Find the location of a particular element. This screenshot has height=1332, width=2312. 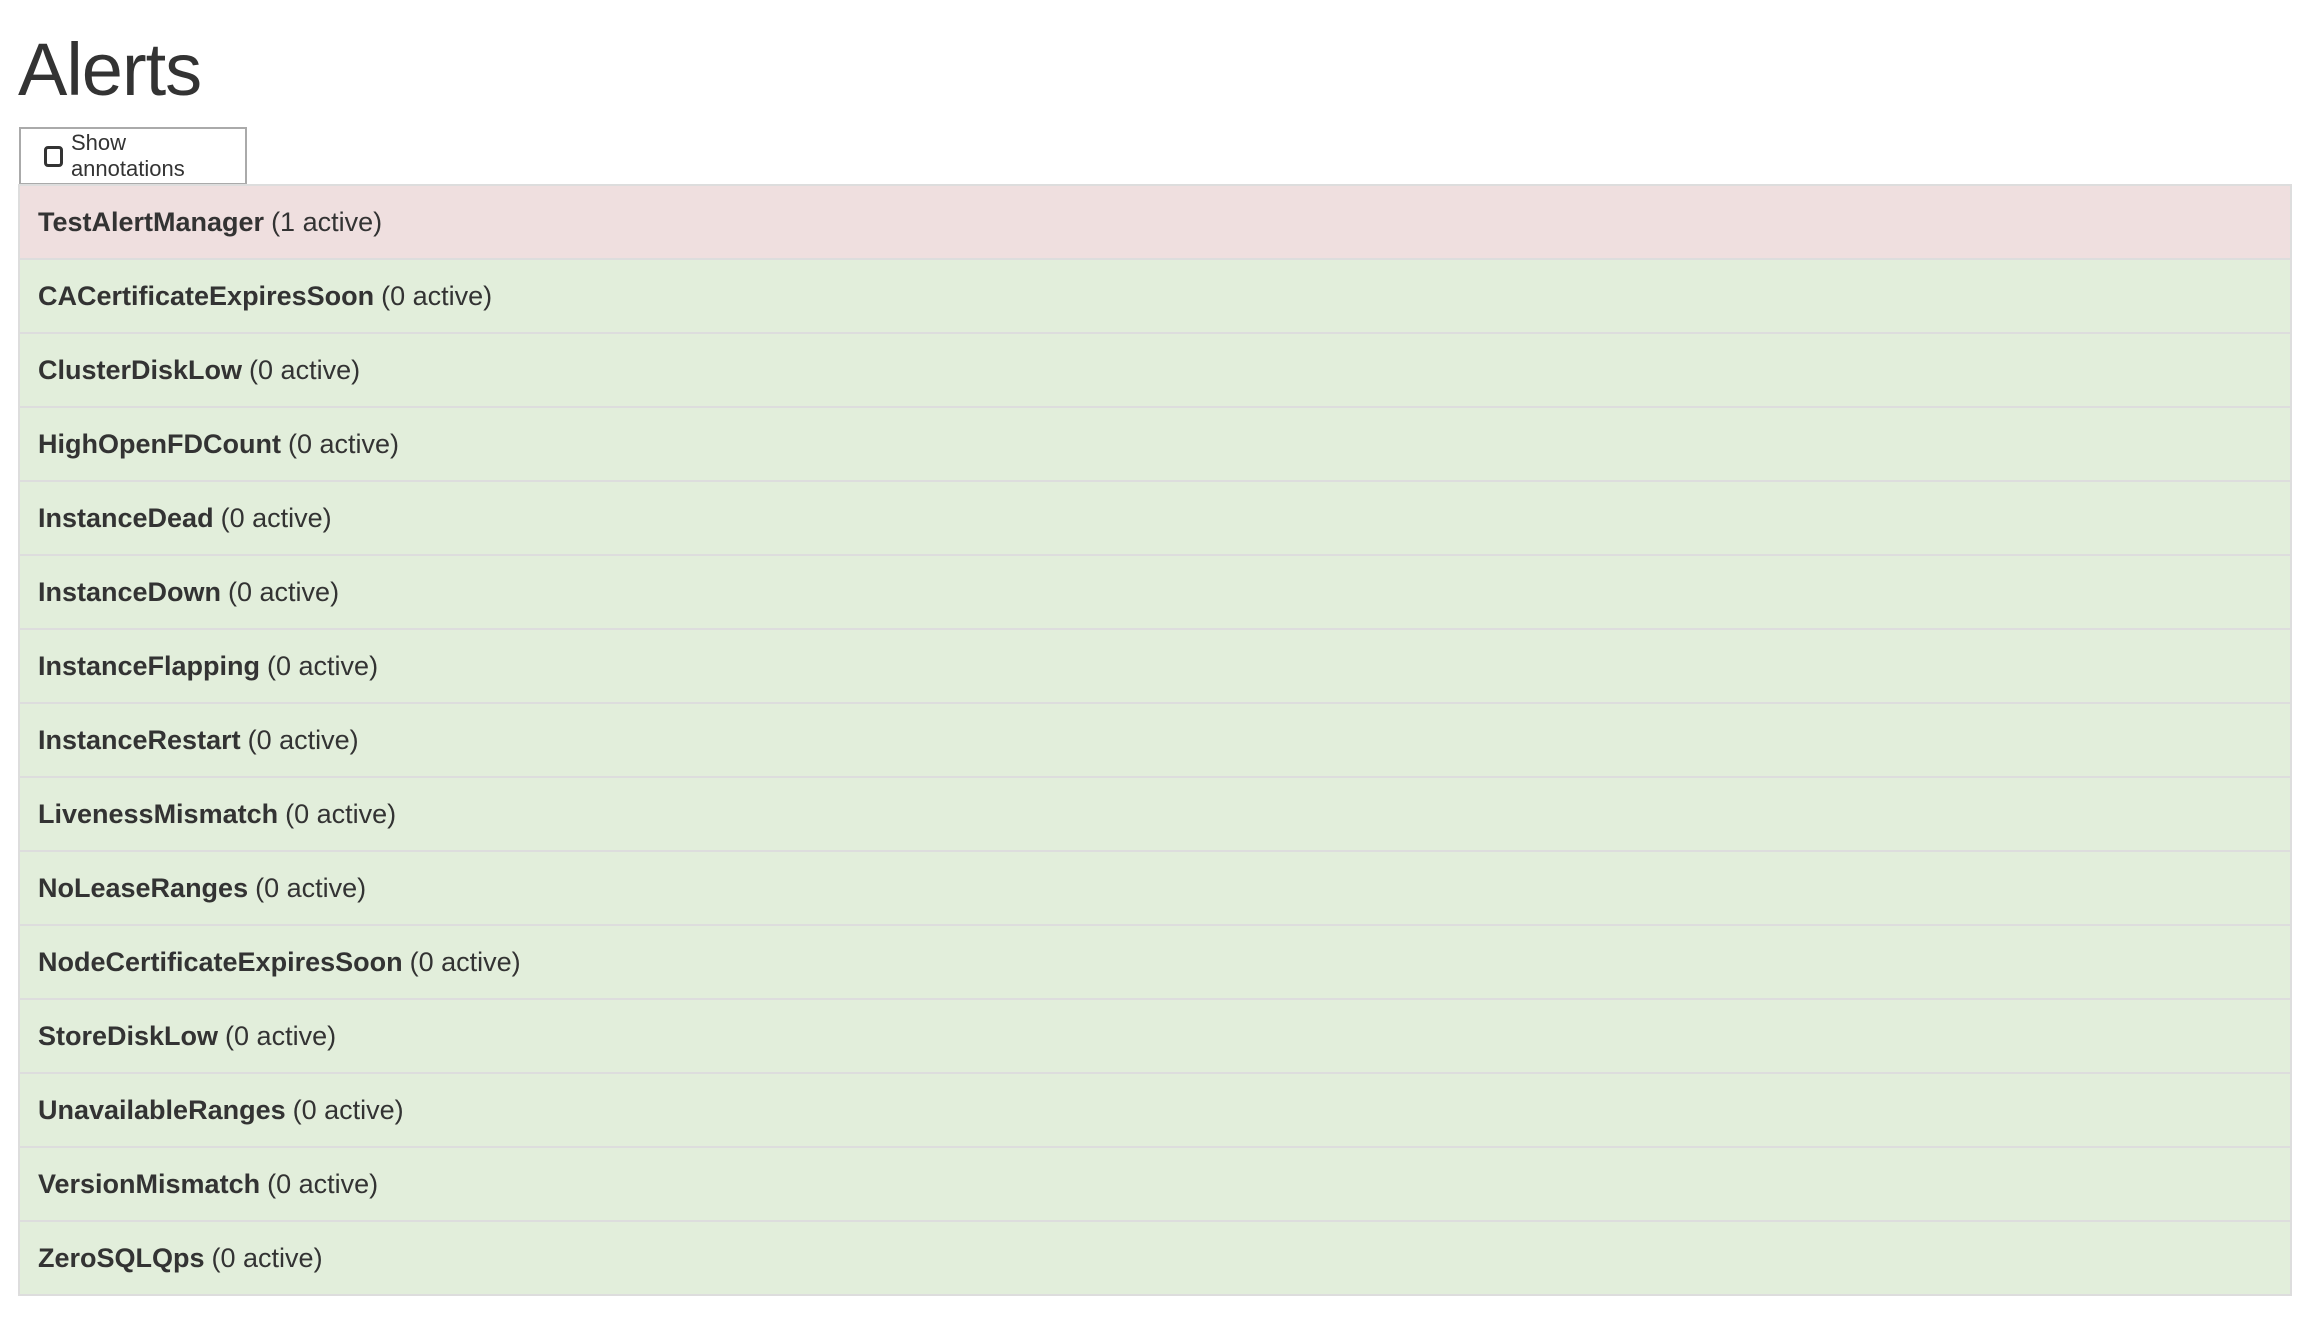

alert-name: InstanceDown is located at coordinates (130, 591).